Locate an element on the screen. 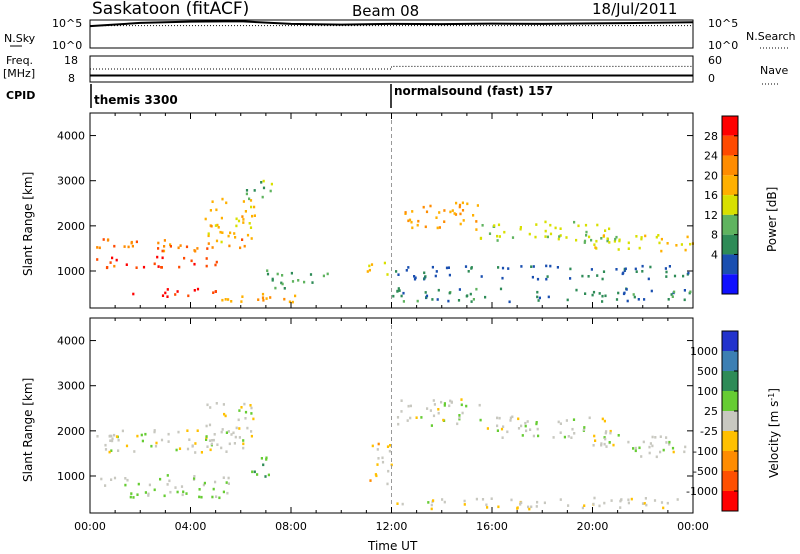 The image size is (800, 554). nsky-label: N.Sky is located at coordinates (20, 38).